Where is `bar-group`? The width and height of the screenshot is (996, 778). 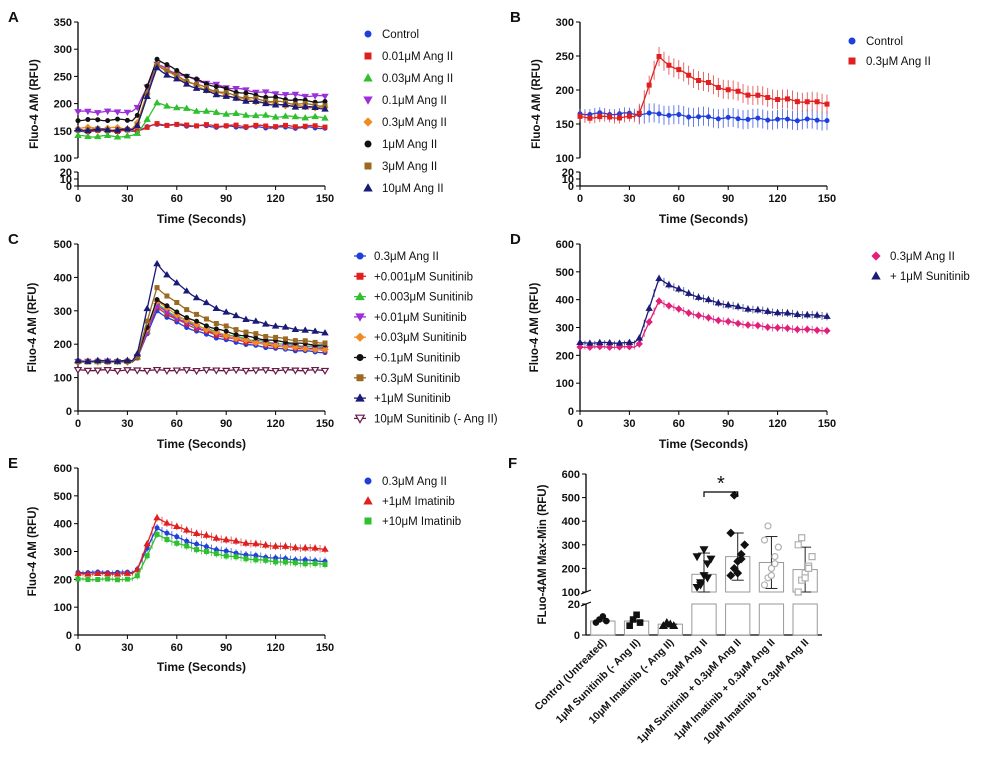
bar-group is located at coordinates (704, 591).